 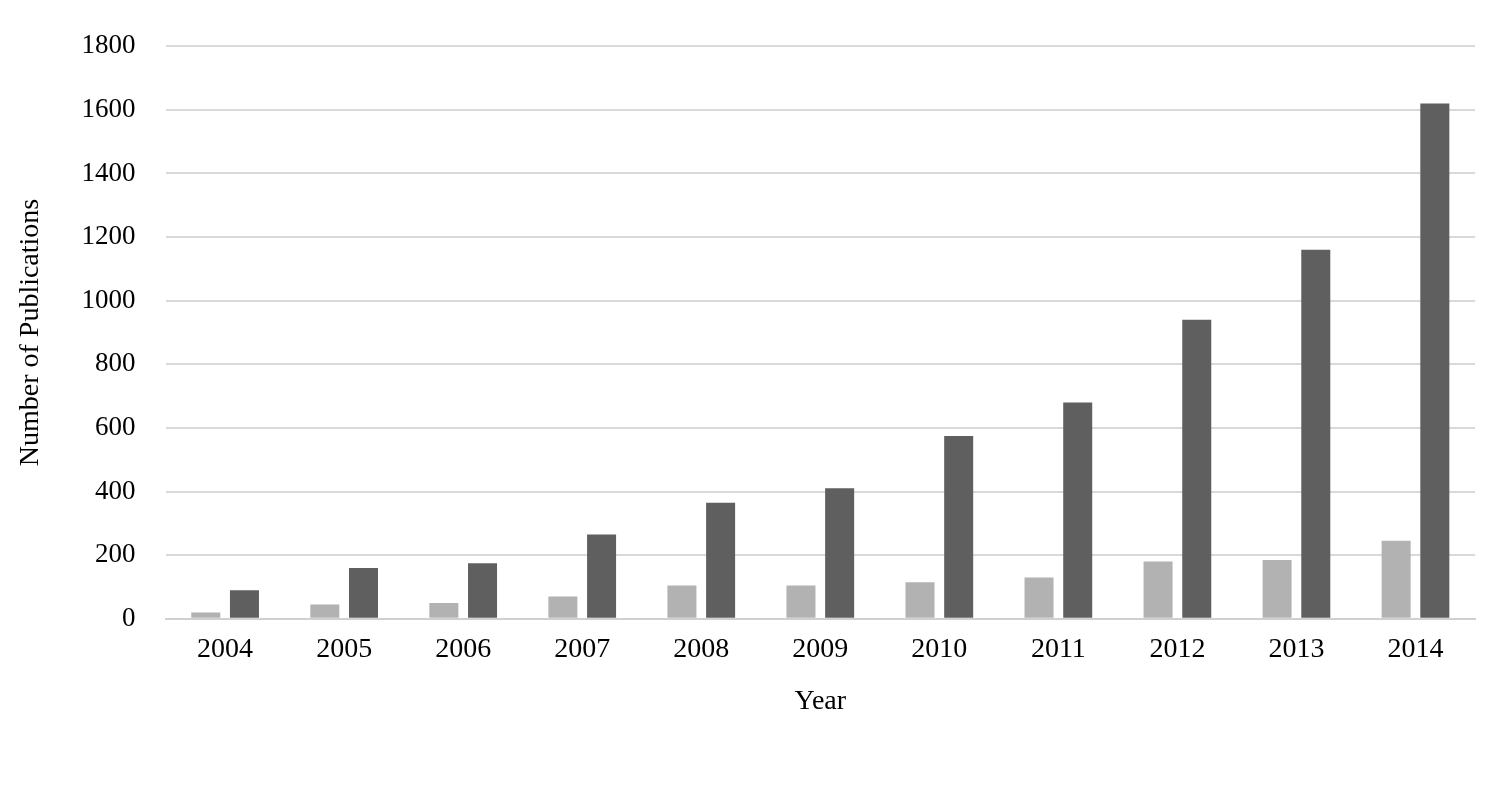 What do you see at coordinates (582, 647) in the screenshot?
I see `x-tick-label: 2007` at bounding box center [582, 647].